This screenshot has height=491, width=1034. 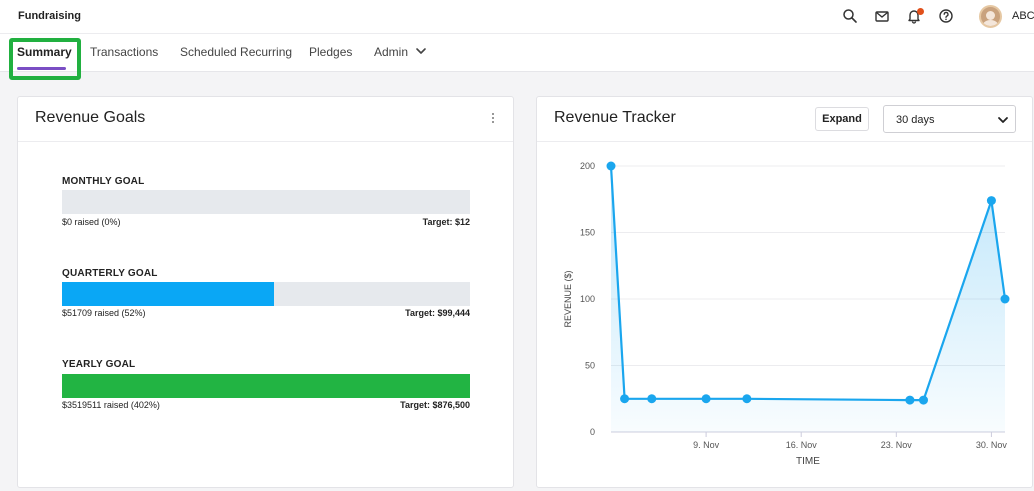 I want to click on tab-admin: Admin, so click(x=400, y=52).